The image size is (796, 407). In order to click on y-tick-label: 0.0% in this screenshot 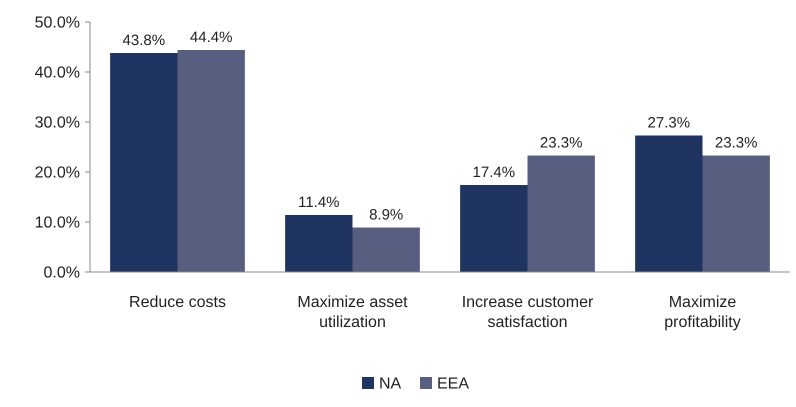, I will do `click(62, 273)`.